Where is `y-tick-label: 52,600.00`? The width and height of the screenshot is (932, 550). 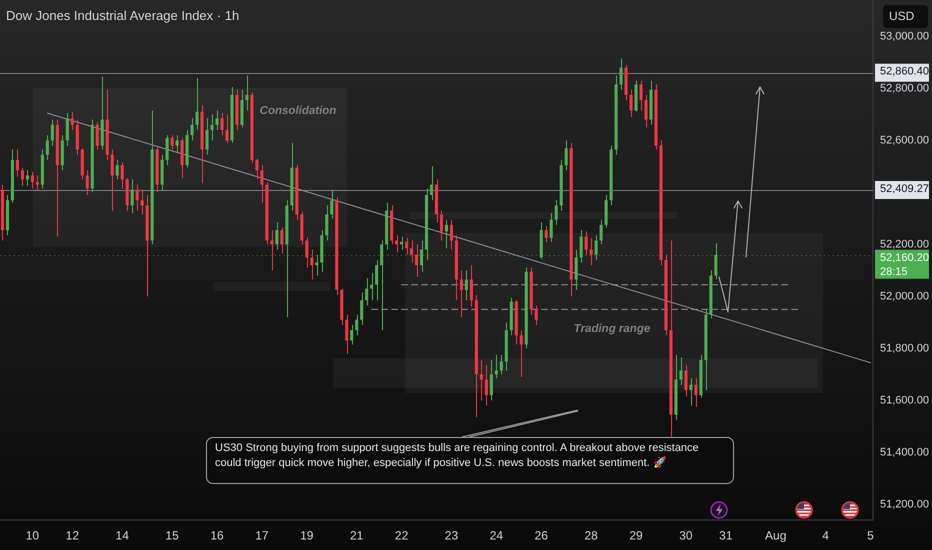
y-tick-label: 52,600.00 is located at coordinates (904, 140).